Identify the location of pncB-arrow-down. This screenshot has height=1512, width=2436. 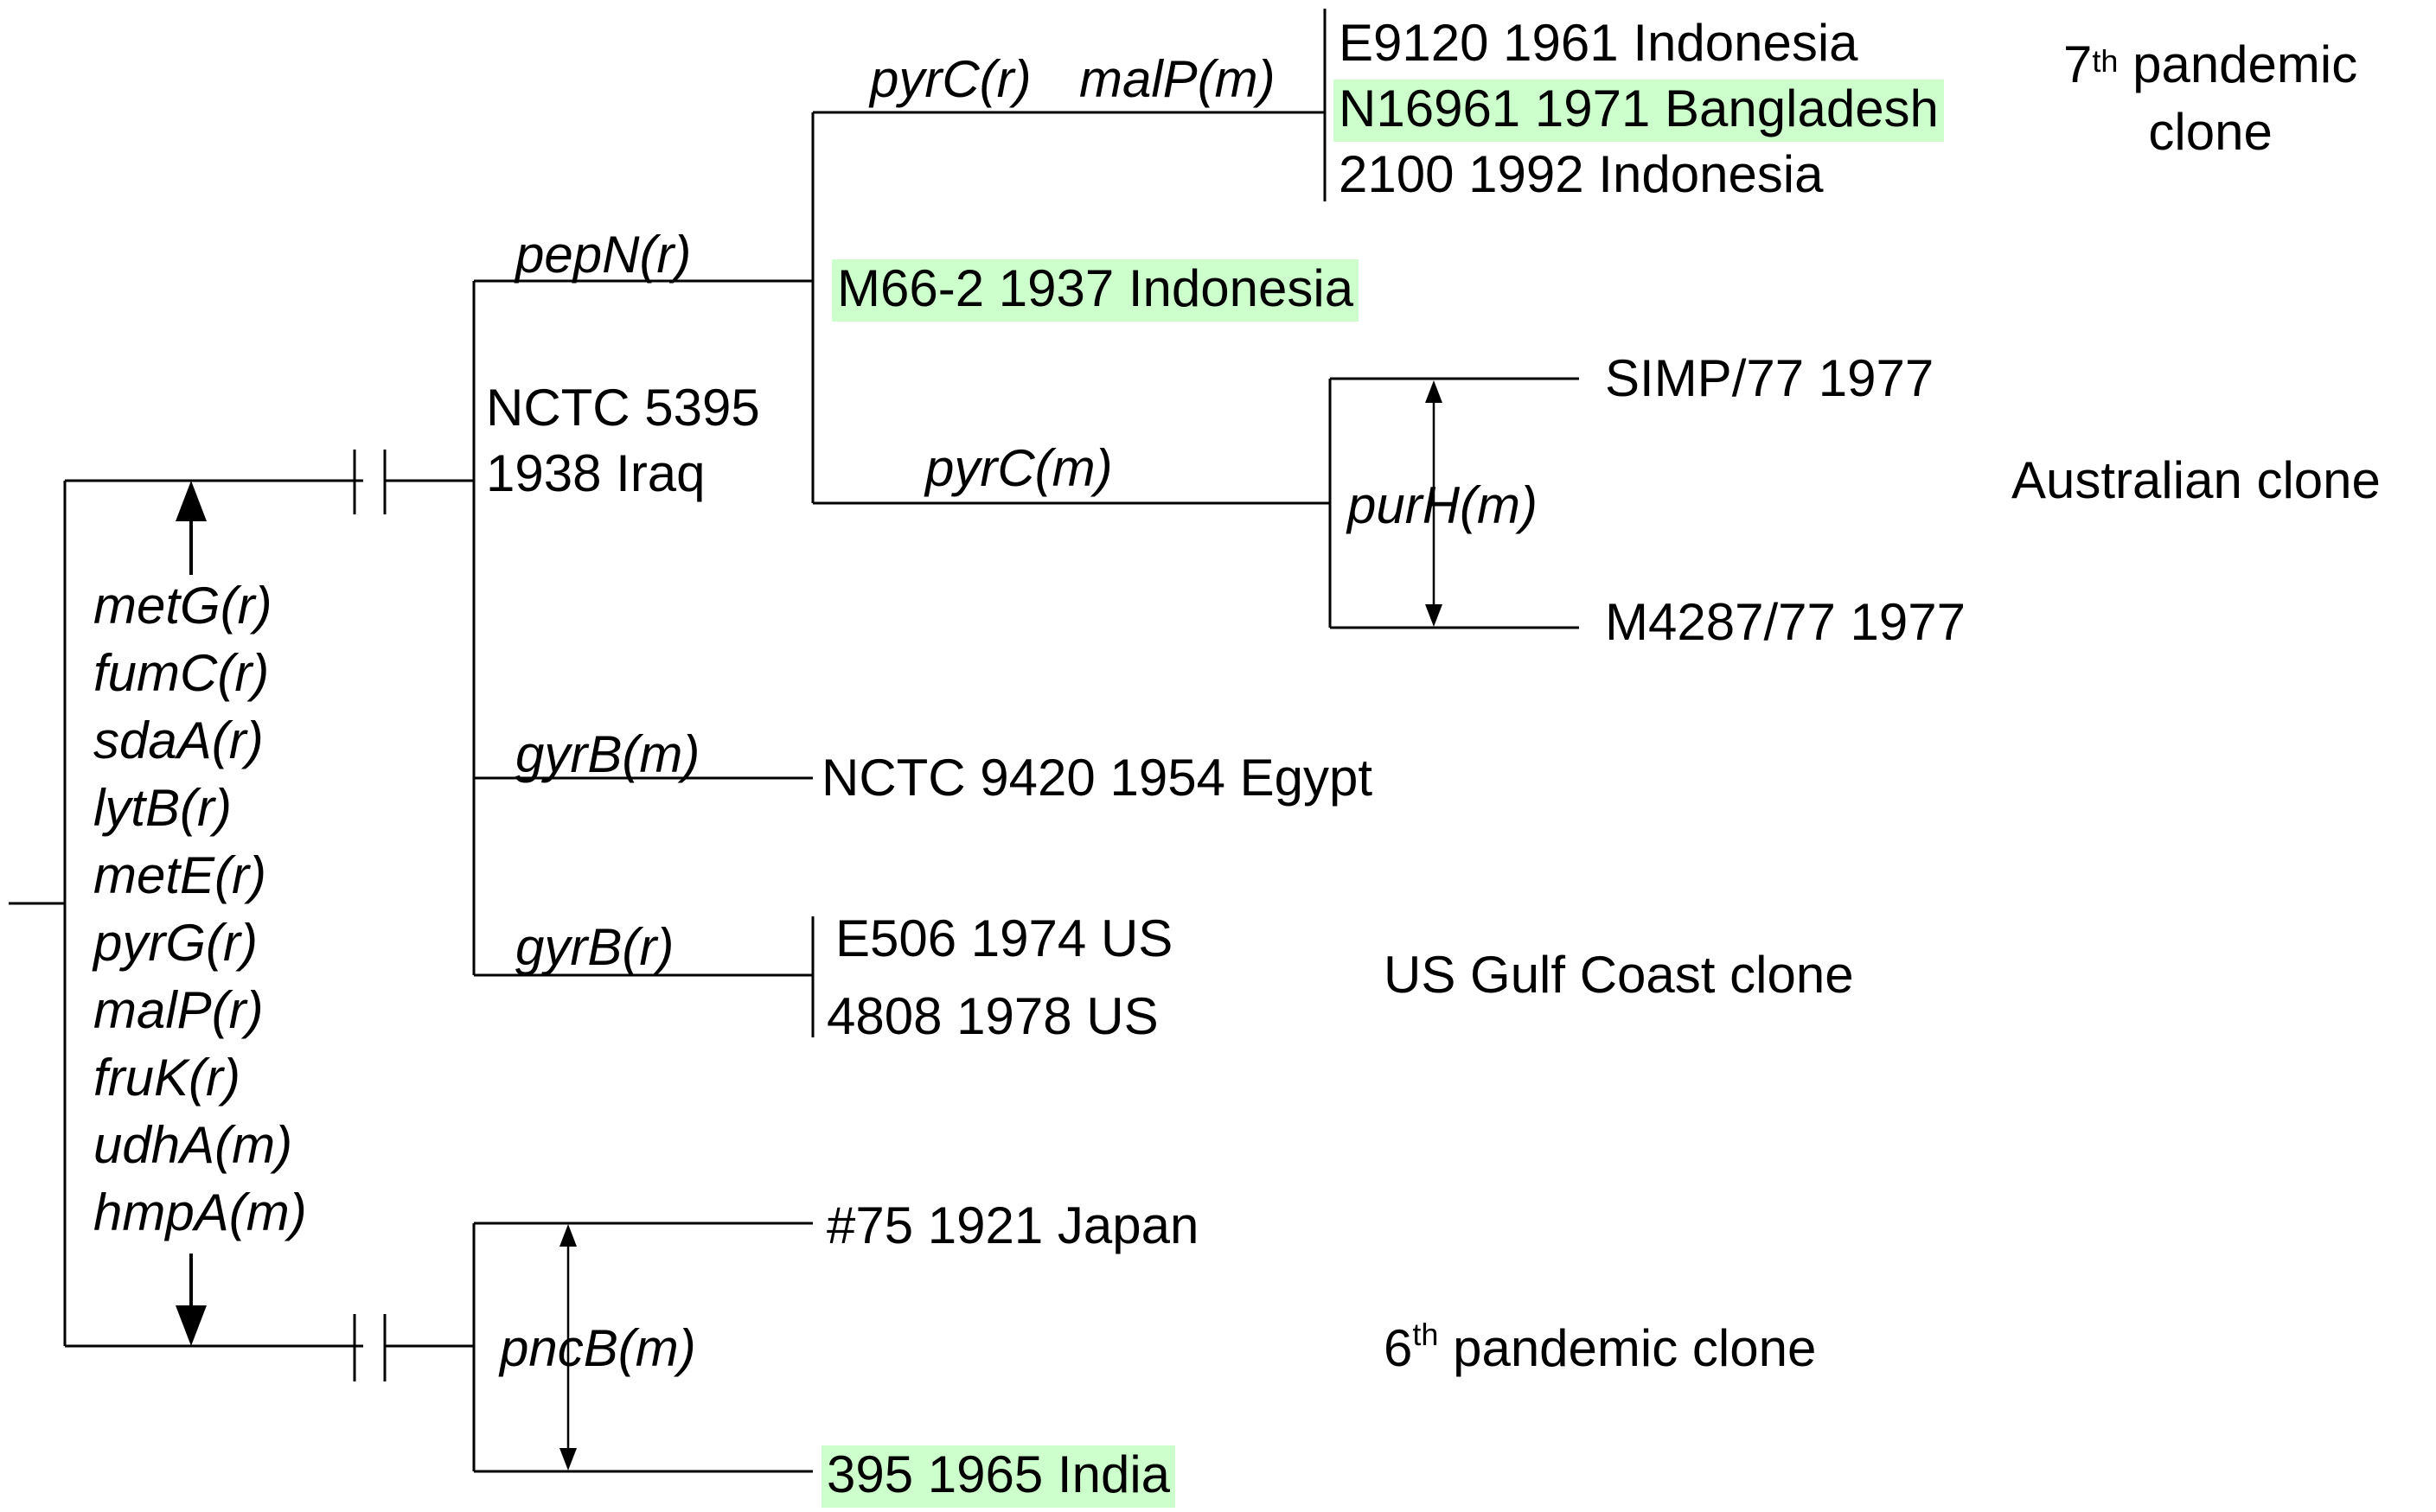
(568, 1459).